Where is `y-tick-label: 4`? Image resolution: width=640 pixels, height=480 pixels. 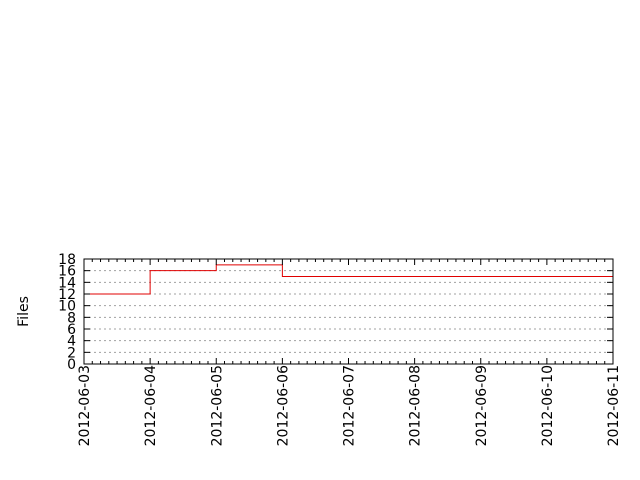 y-tick-label: 4 is located at coordinates (71, 342).